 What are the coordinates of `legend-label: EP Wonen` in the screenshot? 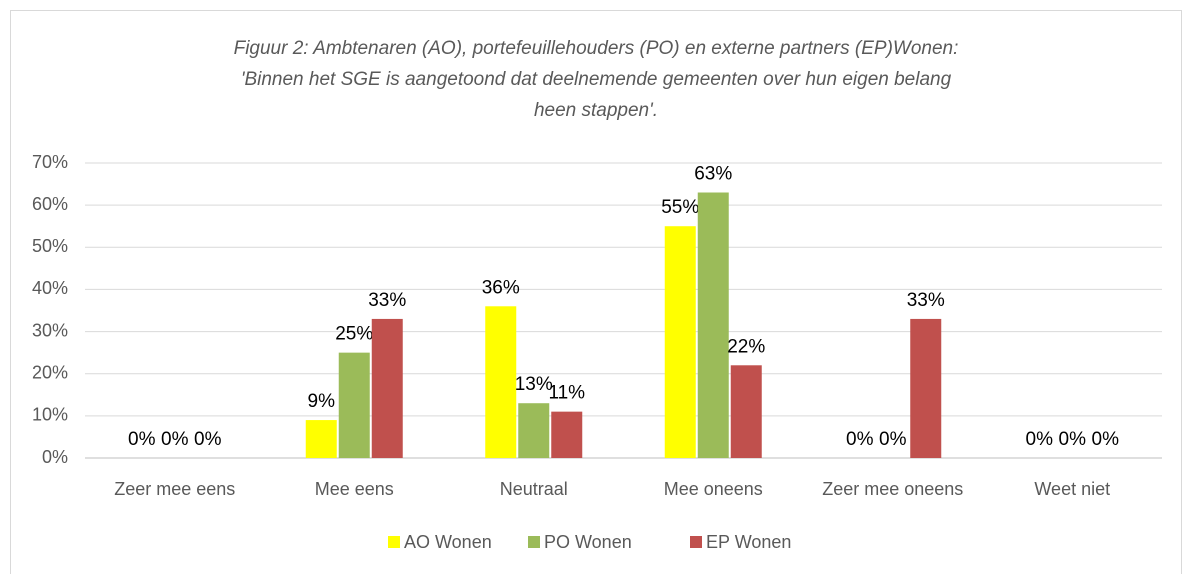 It's located at (748, 542).